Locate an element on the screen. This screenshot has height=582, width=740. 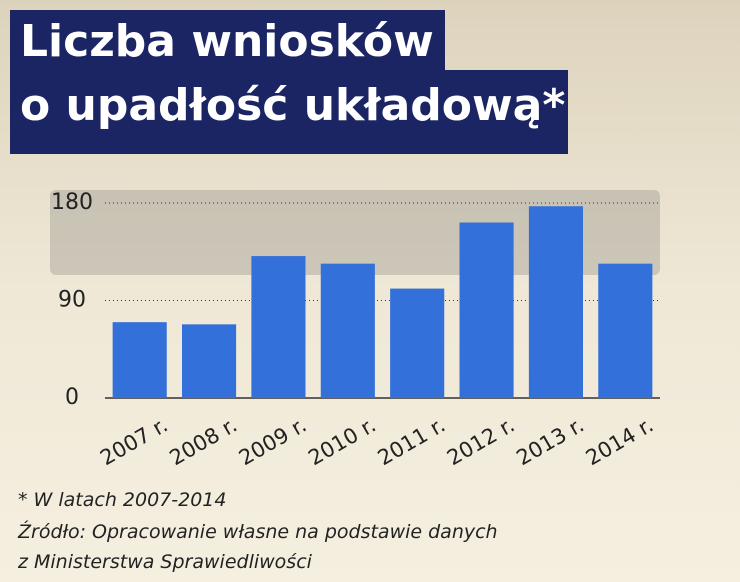
y-tick-label: 90 is located at coordinates (72, 300).